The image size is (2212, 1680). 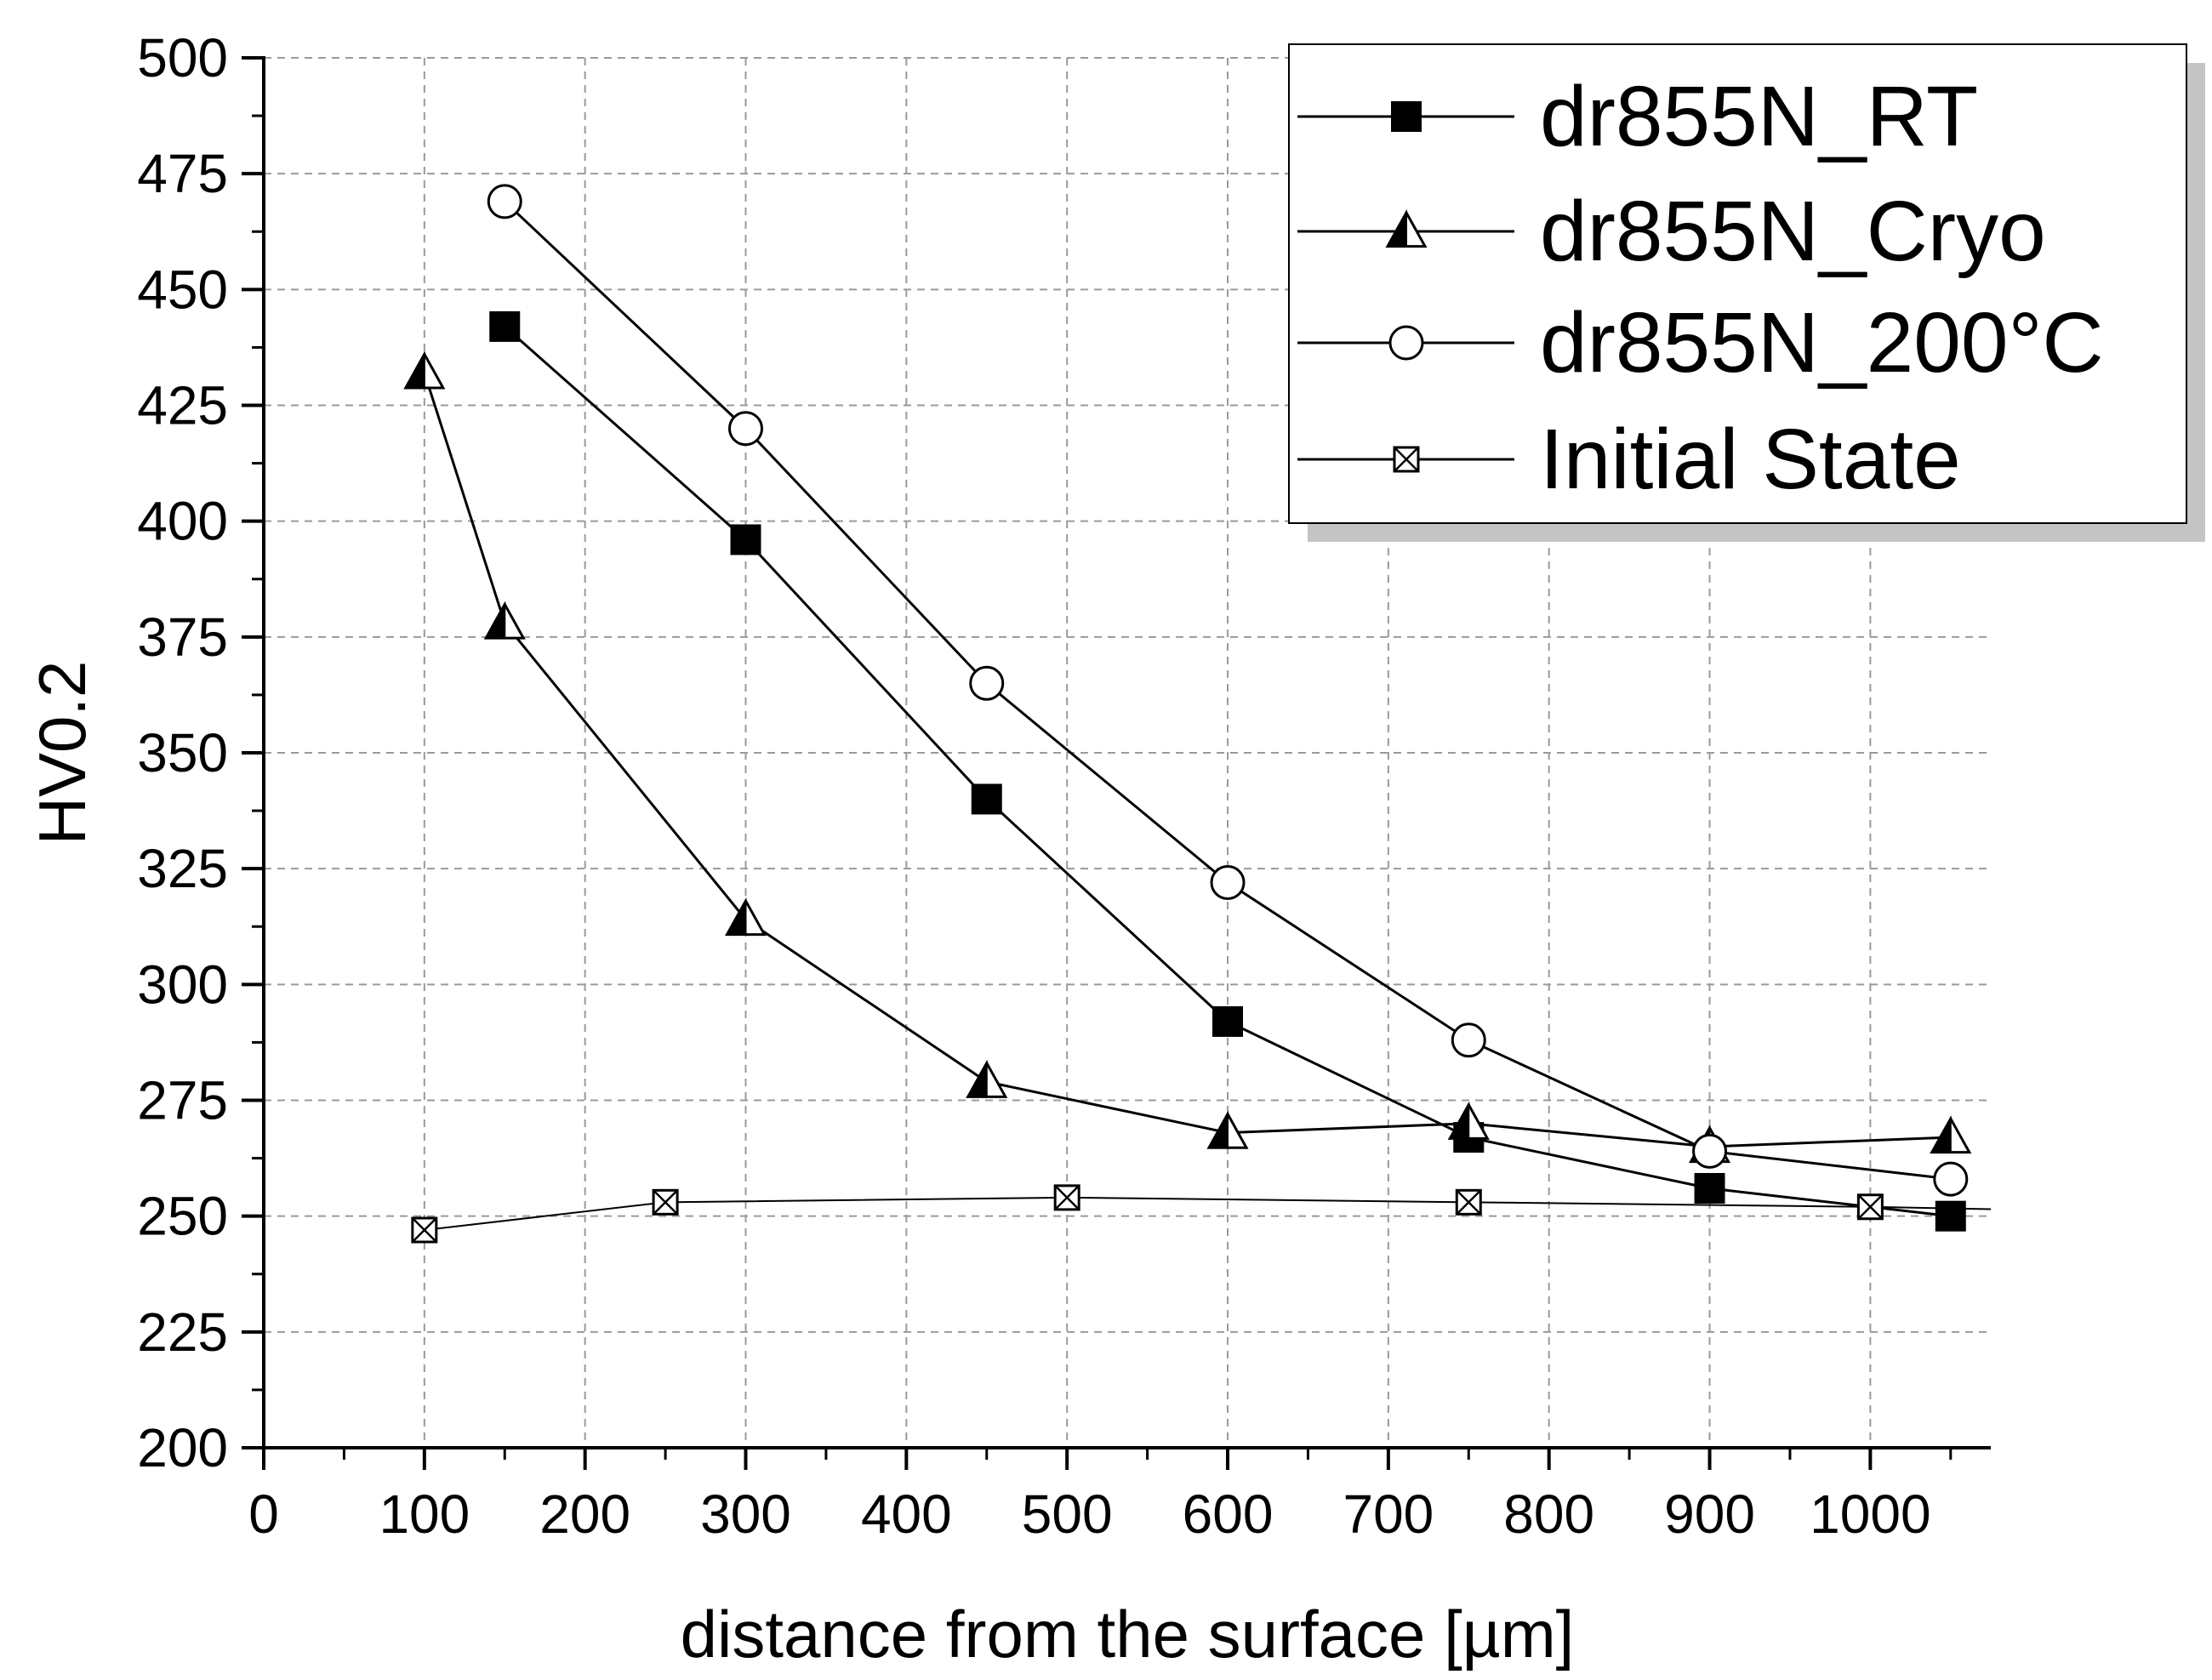 I want to click on legend-label: Initial State, so click(x=1750, y=459).